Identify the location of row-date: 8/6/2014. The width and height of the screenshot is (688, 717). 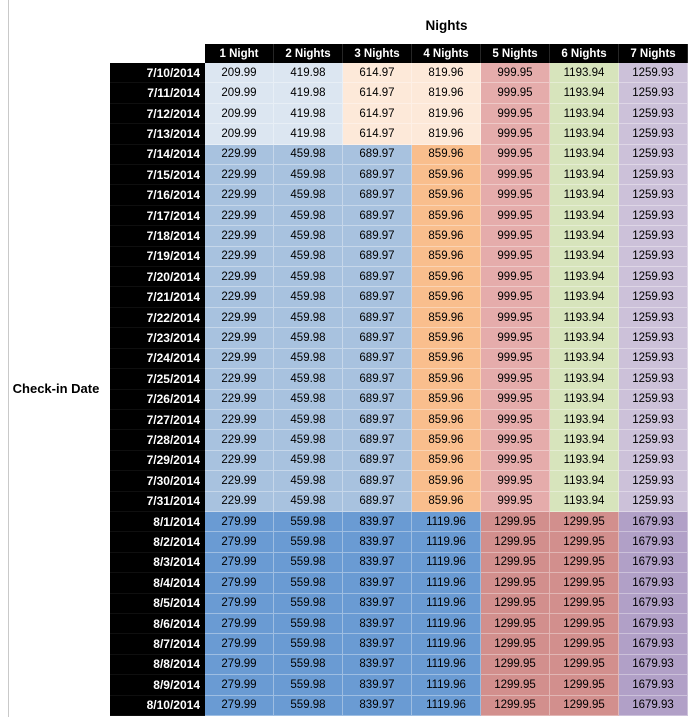
(157, 624).